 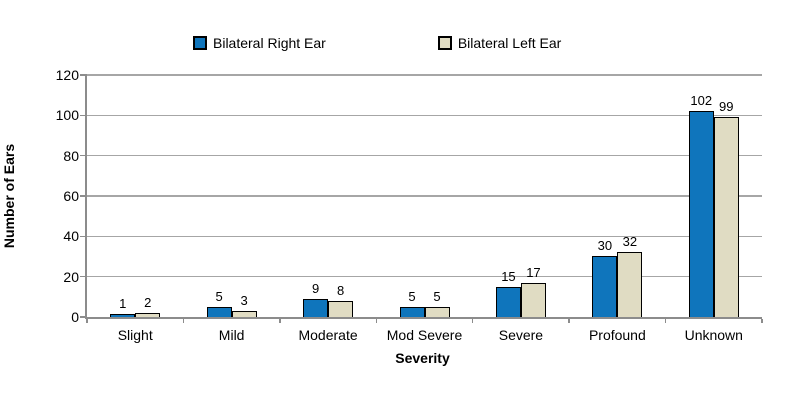 I want to click on gridline-y60, so click(x=424, y=196).